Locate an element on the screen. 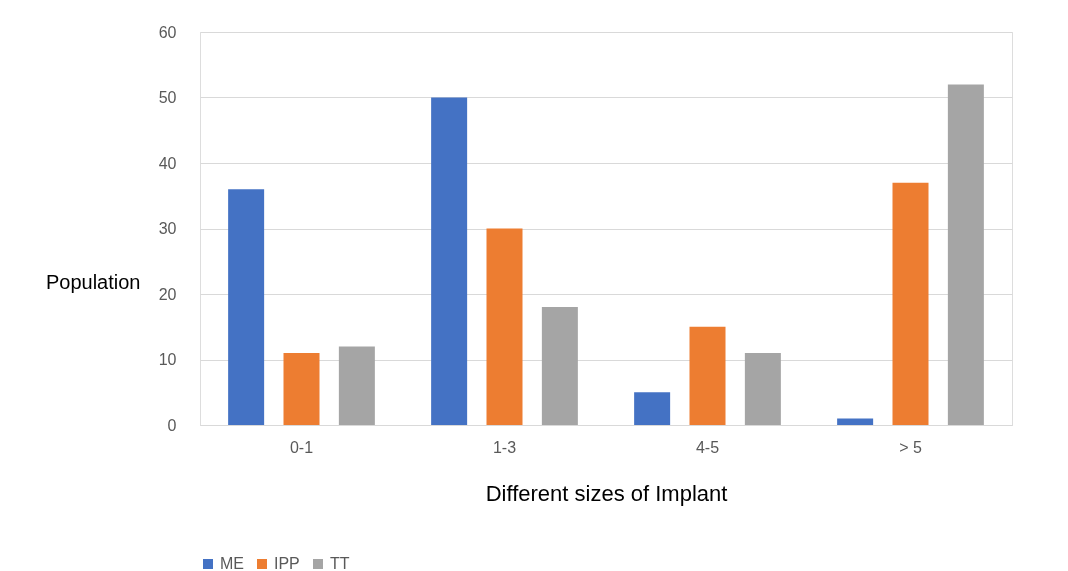 This screenshot has height=571, width=1068. y-tick-label: 50 is located at coordinates (167, 97).